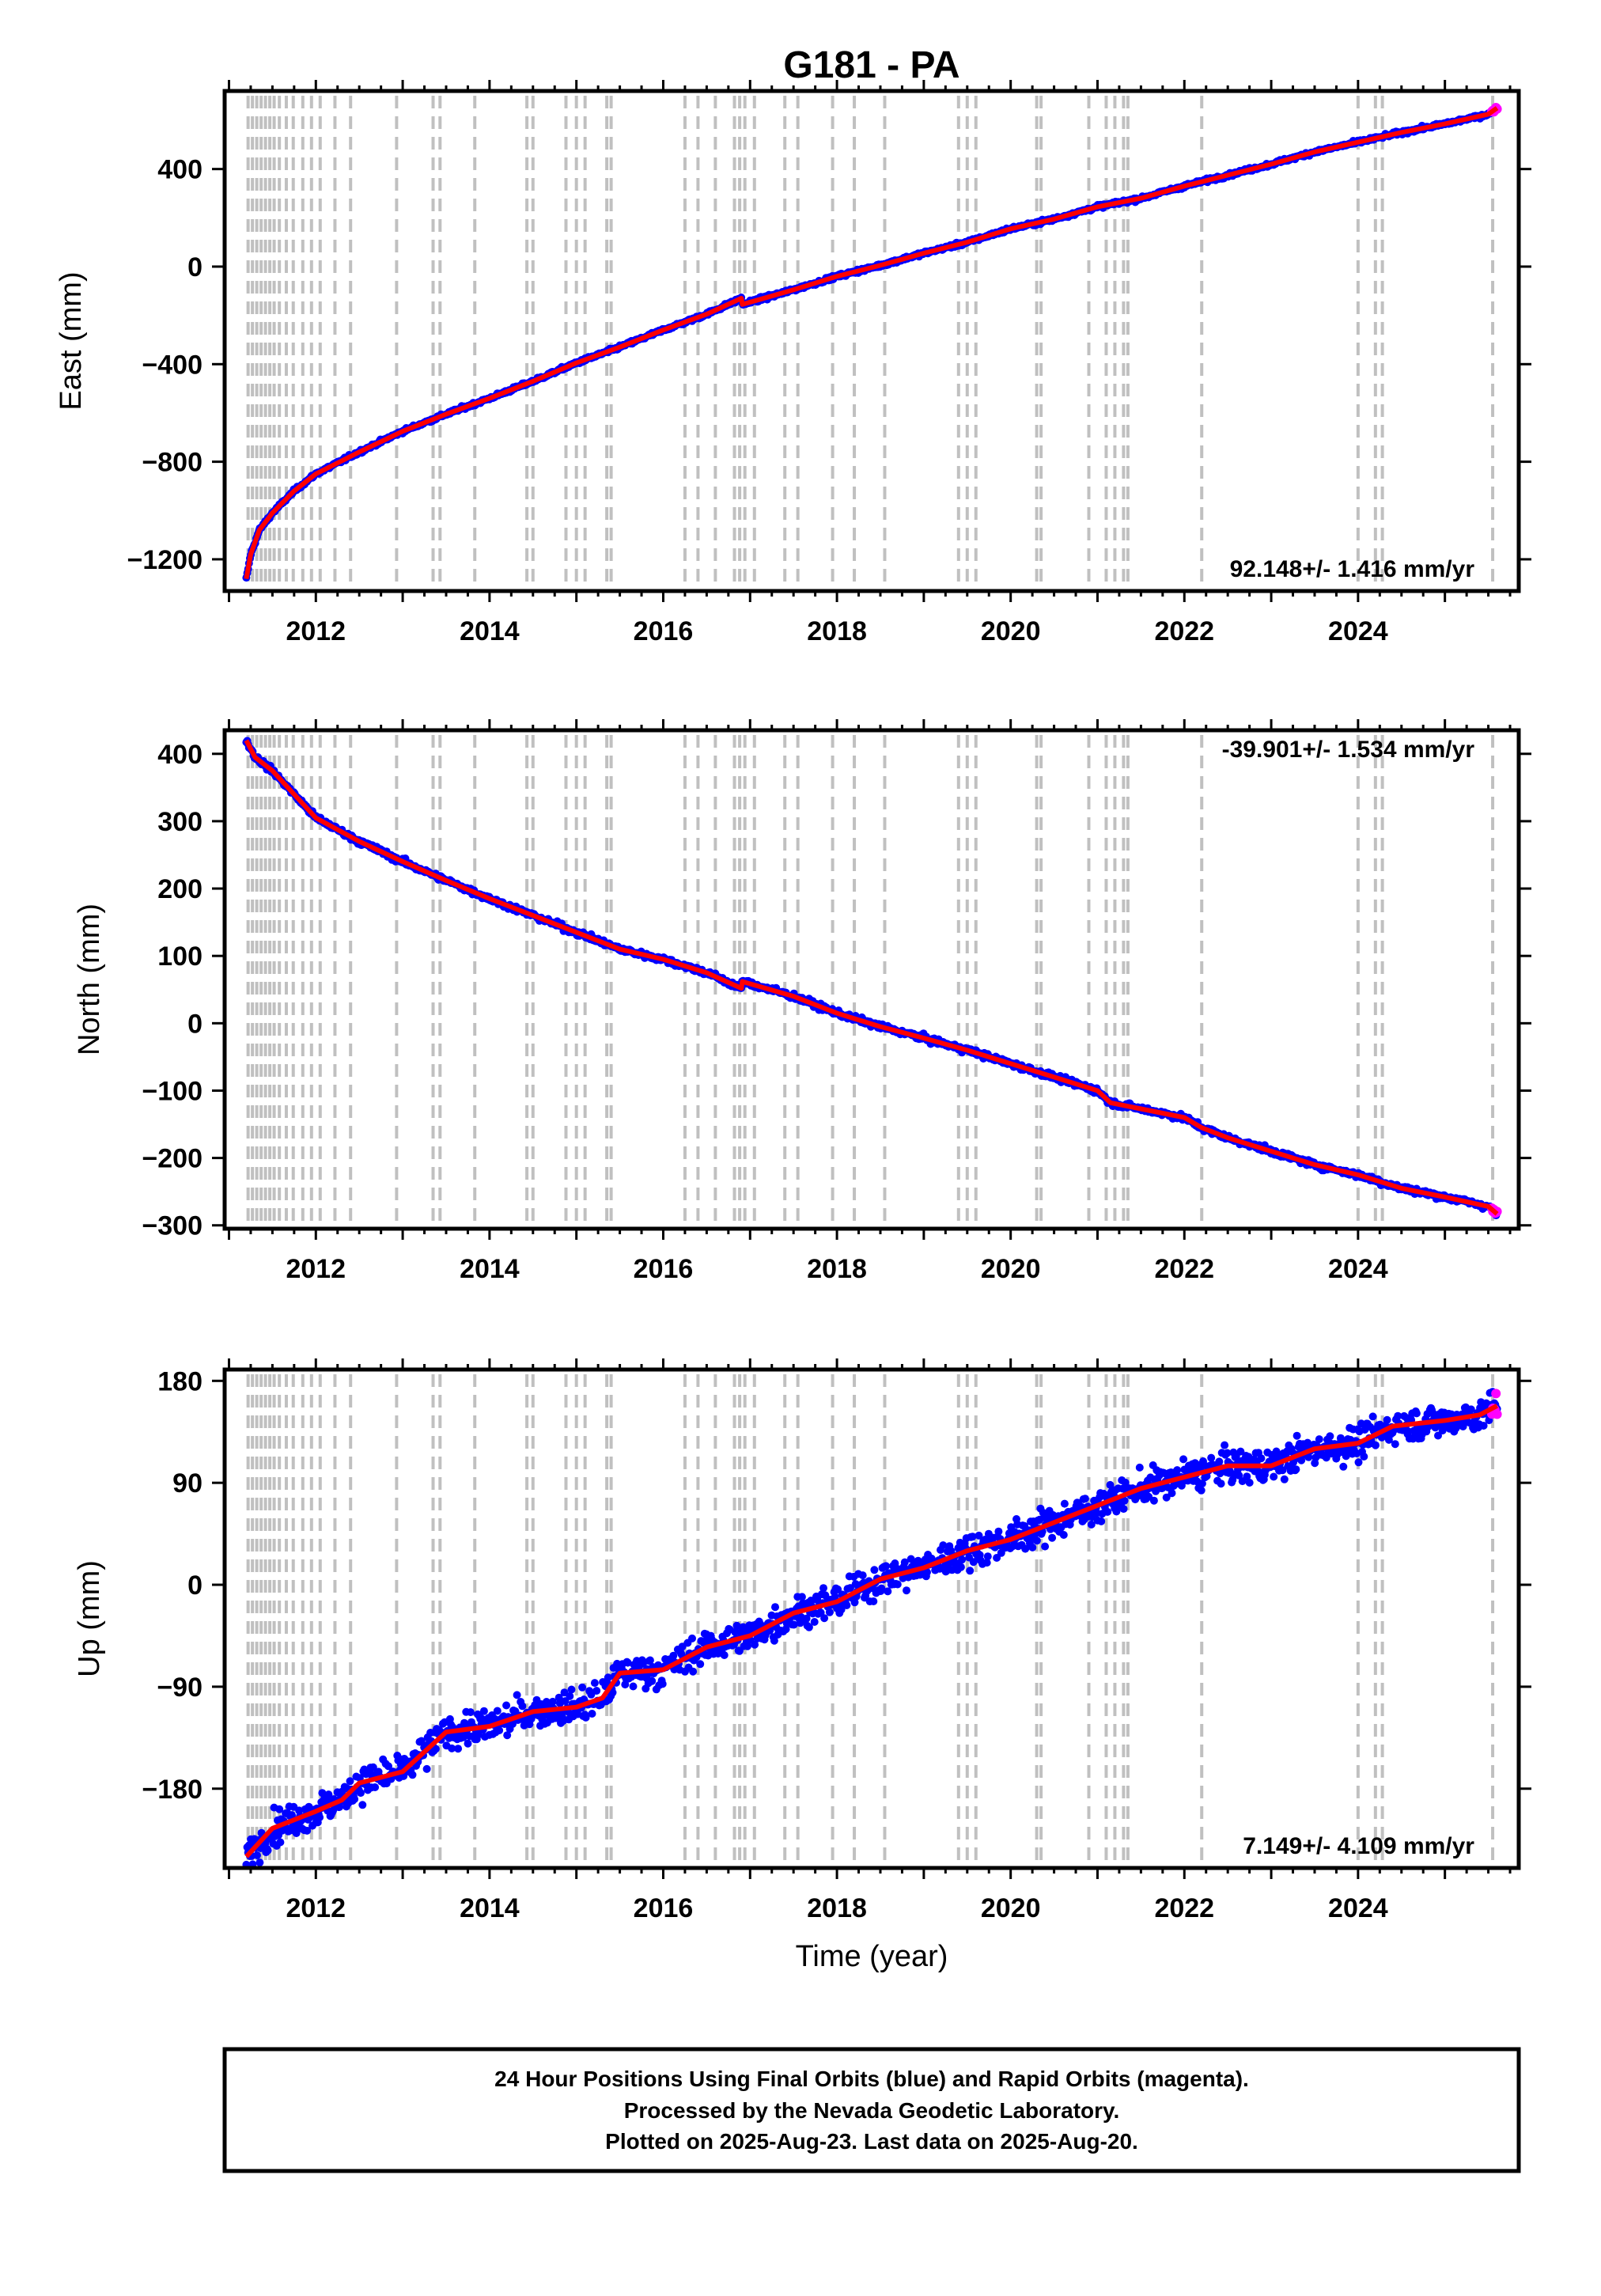  I want to click on y-tick-label: −100, so click(172, 1091).